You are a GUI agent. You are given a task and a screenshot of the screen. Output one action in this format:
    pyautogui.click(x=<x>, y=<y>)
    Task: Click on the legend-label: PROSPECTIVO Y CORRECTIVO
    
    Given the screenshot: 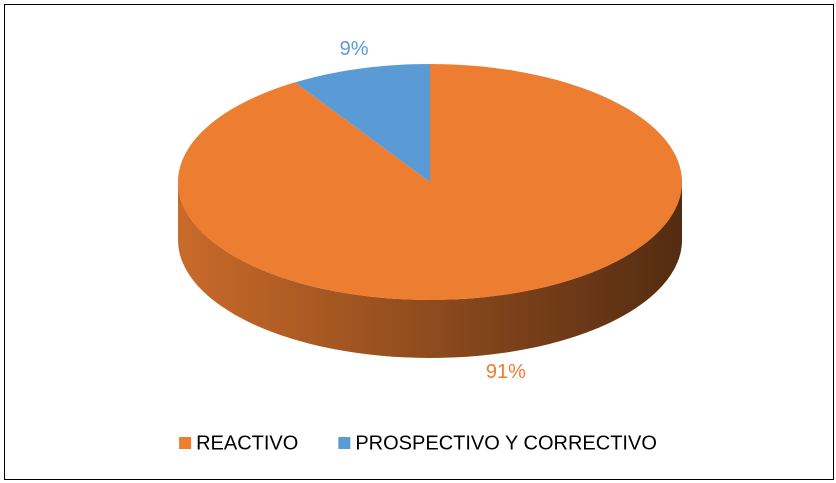 What is the action you would take?
    pyautogui.click(x=506, y=443)
    